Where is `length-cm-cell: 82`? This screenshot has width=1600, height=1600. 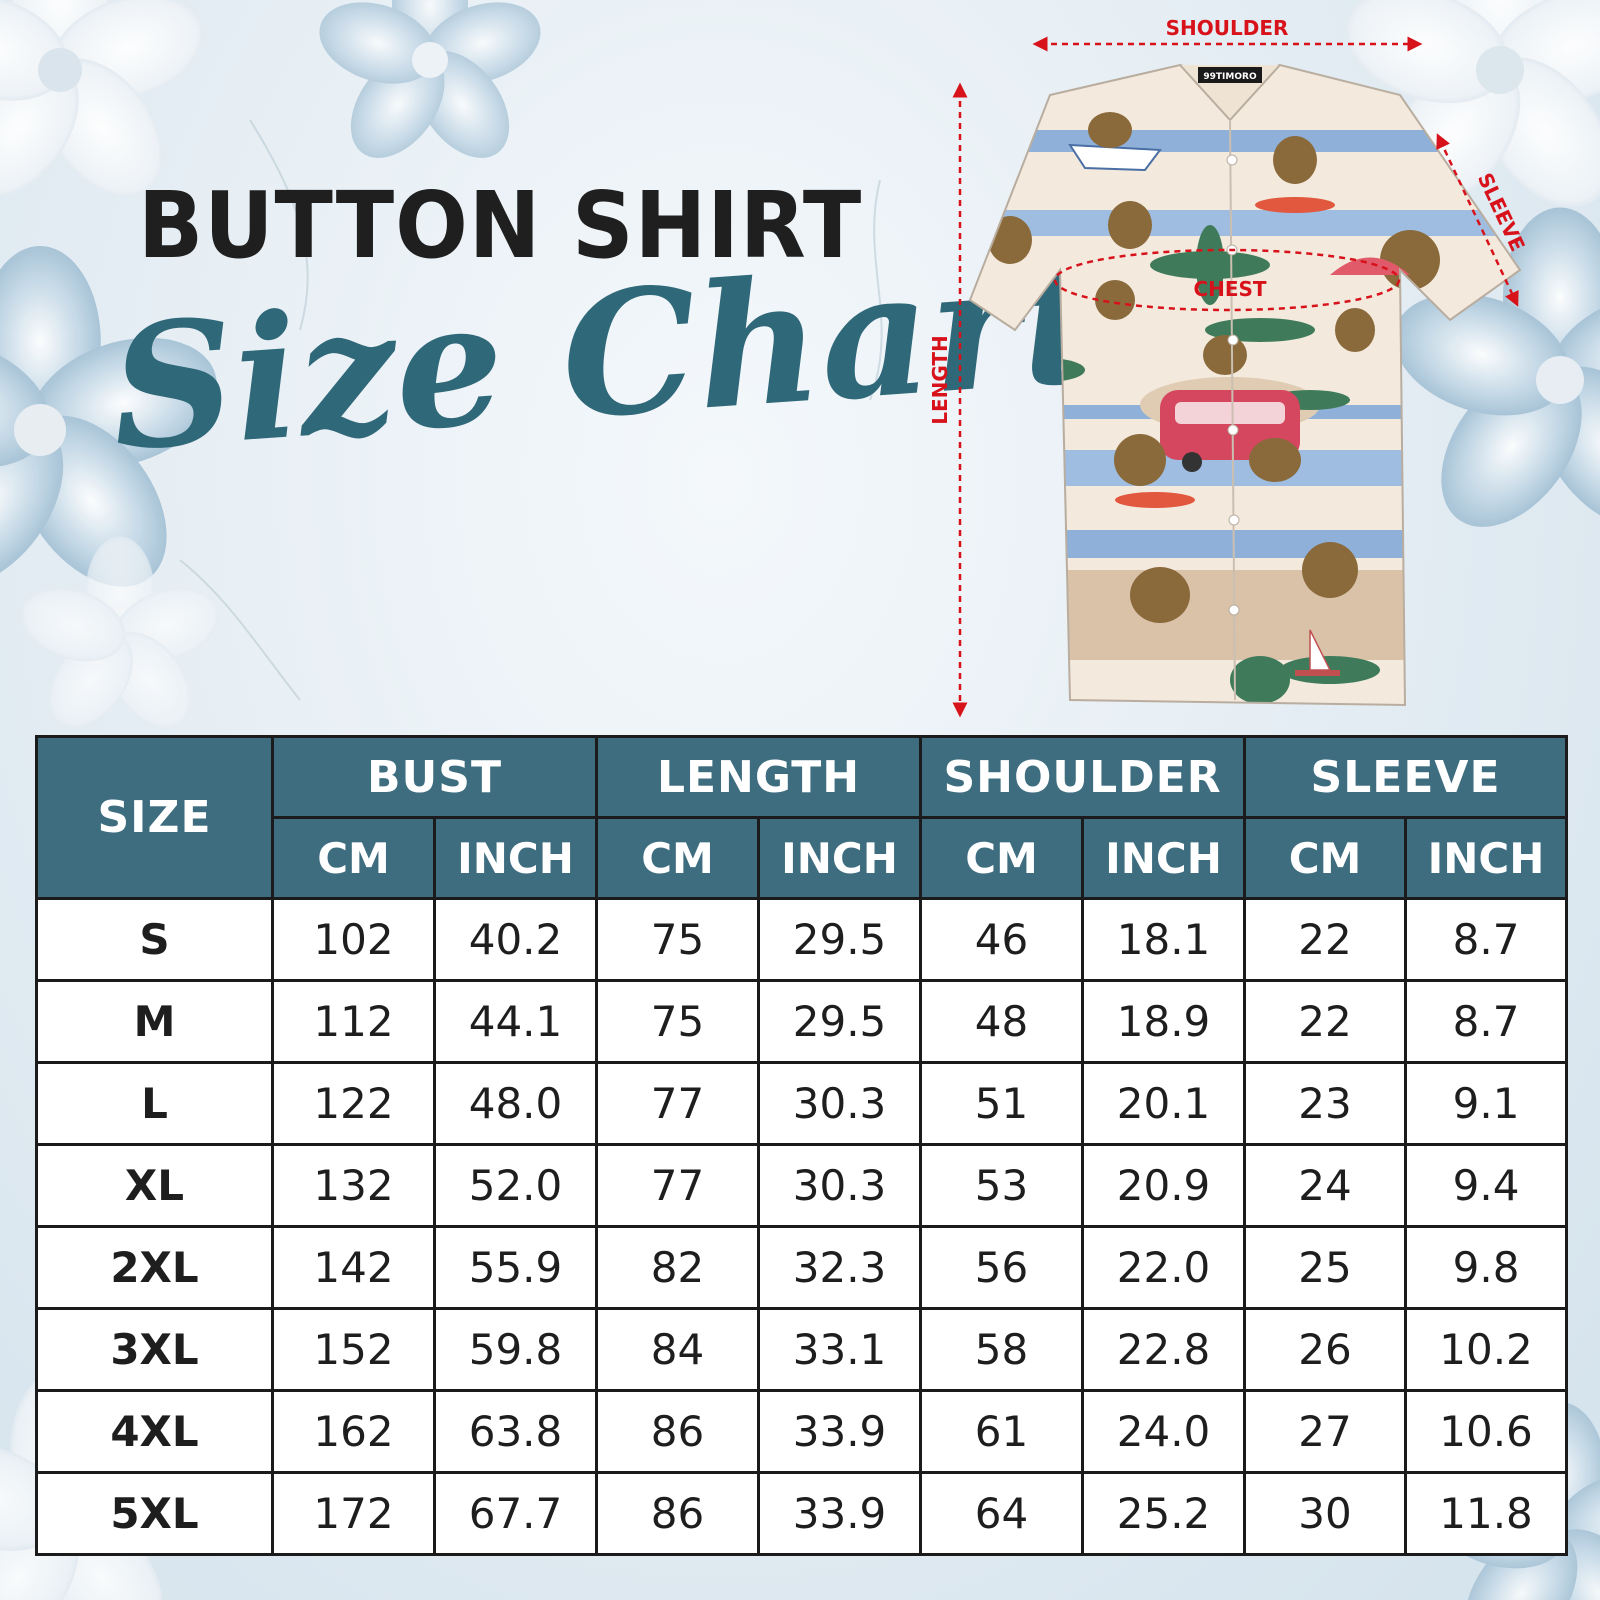
length-cm-cell: 82 is located at coordinates (677, 1267).